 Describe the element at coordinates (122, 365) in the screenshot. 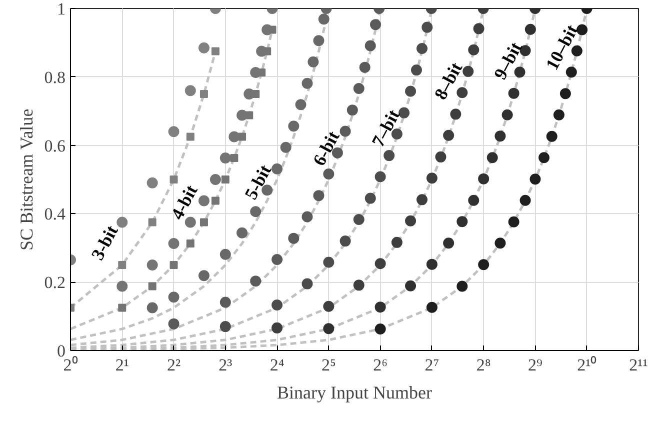

I see `x-tick-label: 2¹` at that location.